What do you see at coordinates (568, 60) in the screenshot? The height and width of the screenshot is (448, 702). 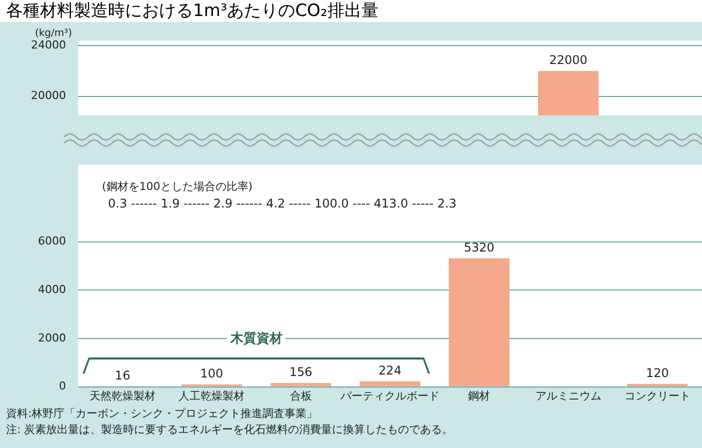 I see `data-label: 22000` at bounding box center [568, 60].